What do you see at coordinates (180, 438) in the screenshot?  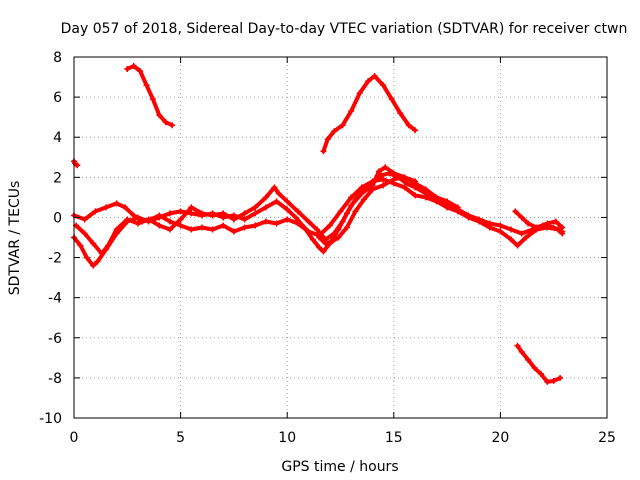 I see `x-tick-label: 5` at bounding box center [180, 438].